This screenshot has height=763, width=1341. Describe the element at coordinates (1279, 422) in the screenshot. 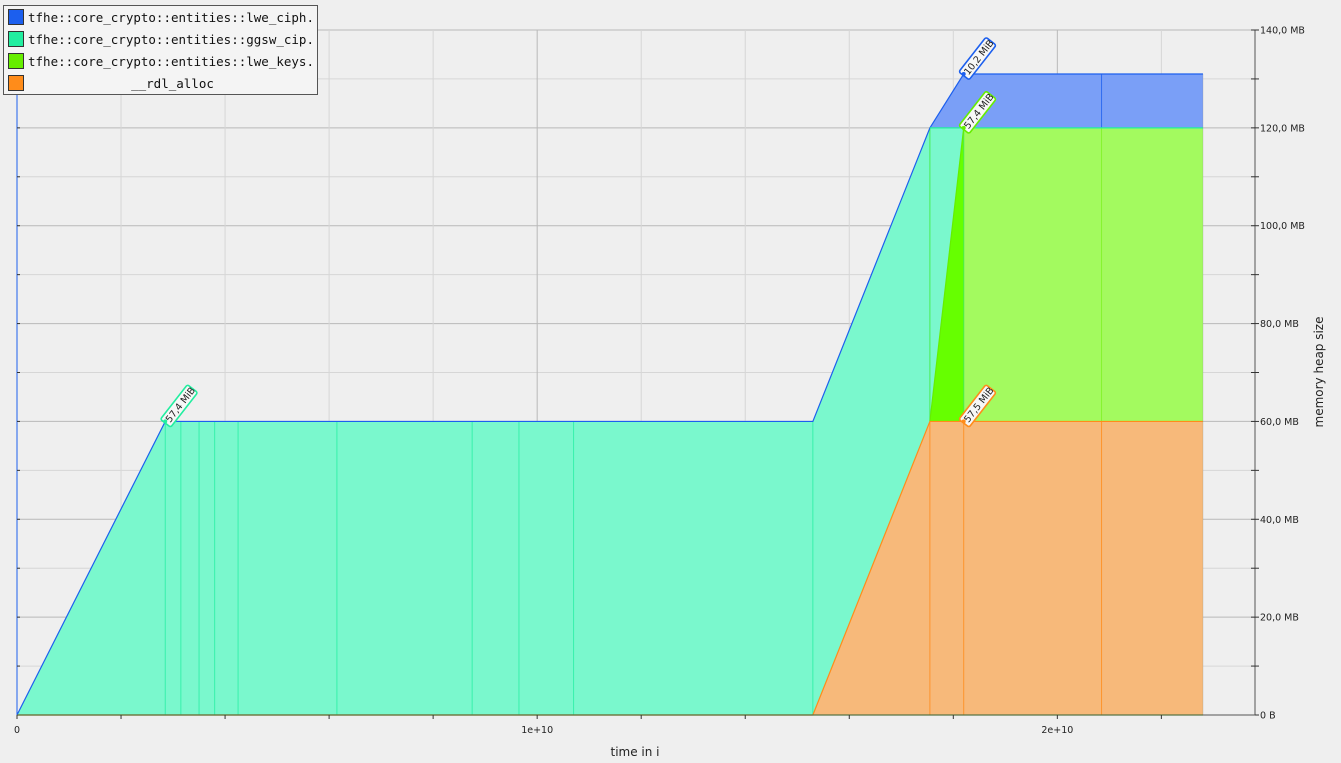

I see `y-tick-label: 60,0 MB` at that location.